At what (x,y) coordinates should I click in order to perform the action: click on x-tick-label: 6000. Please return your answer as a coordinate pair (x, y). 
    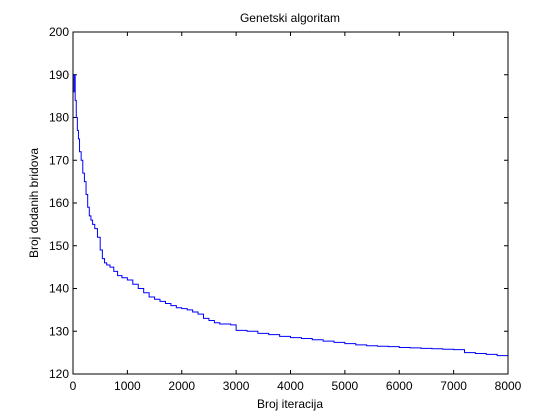
    Looking at the image, I should click on (399, 386).